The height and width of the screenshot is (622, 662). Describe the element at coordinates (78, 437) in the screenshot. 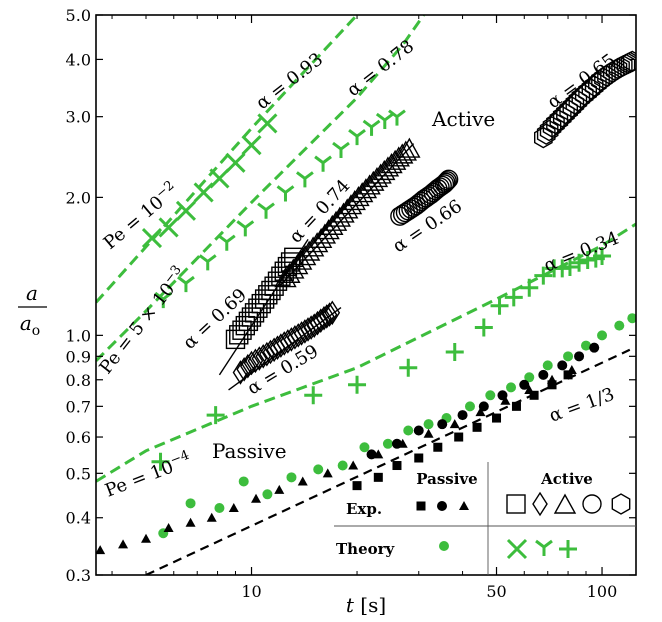

I see `y-tick-label: 0.6` at that location.